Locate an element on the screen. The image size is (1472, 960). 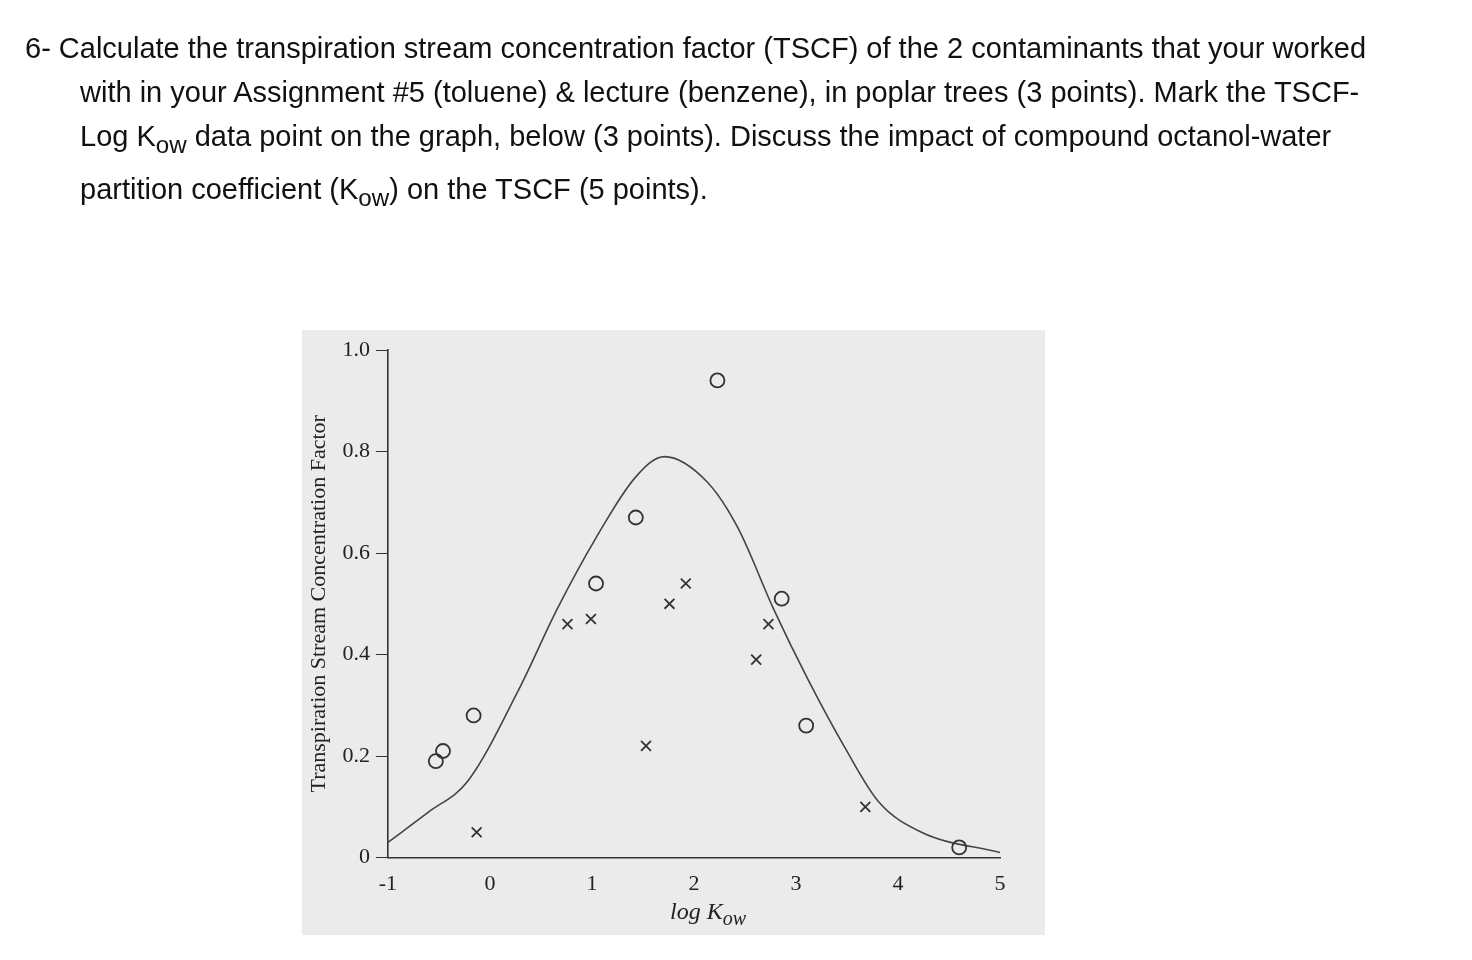
y-tick-label: 0.2 is located at coordinates (356, 754).